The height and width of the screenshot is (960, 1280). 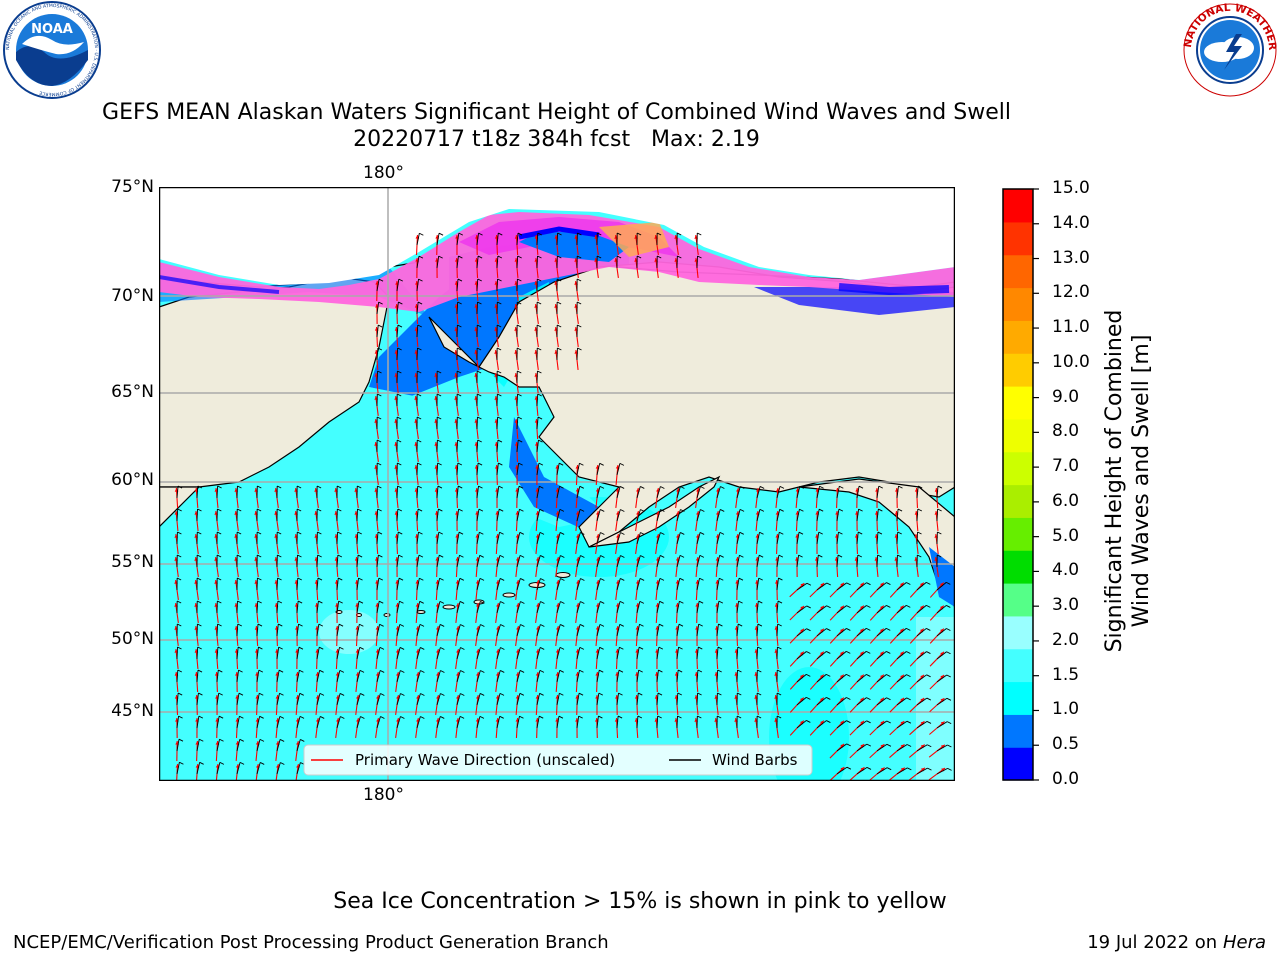 What do you see at coordinates (1066, 674) in the screenshot?
I see `colorbar-tick-label: 1.5` at bounding box center [1066, 674].